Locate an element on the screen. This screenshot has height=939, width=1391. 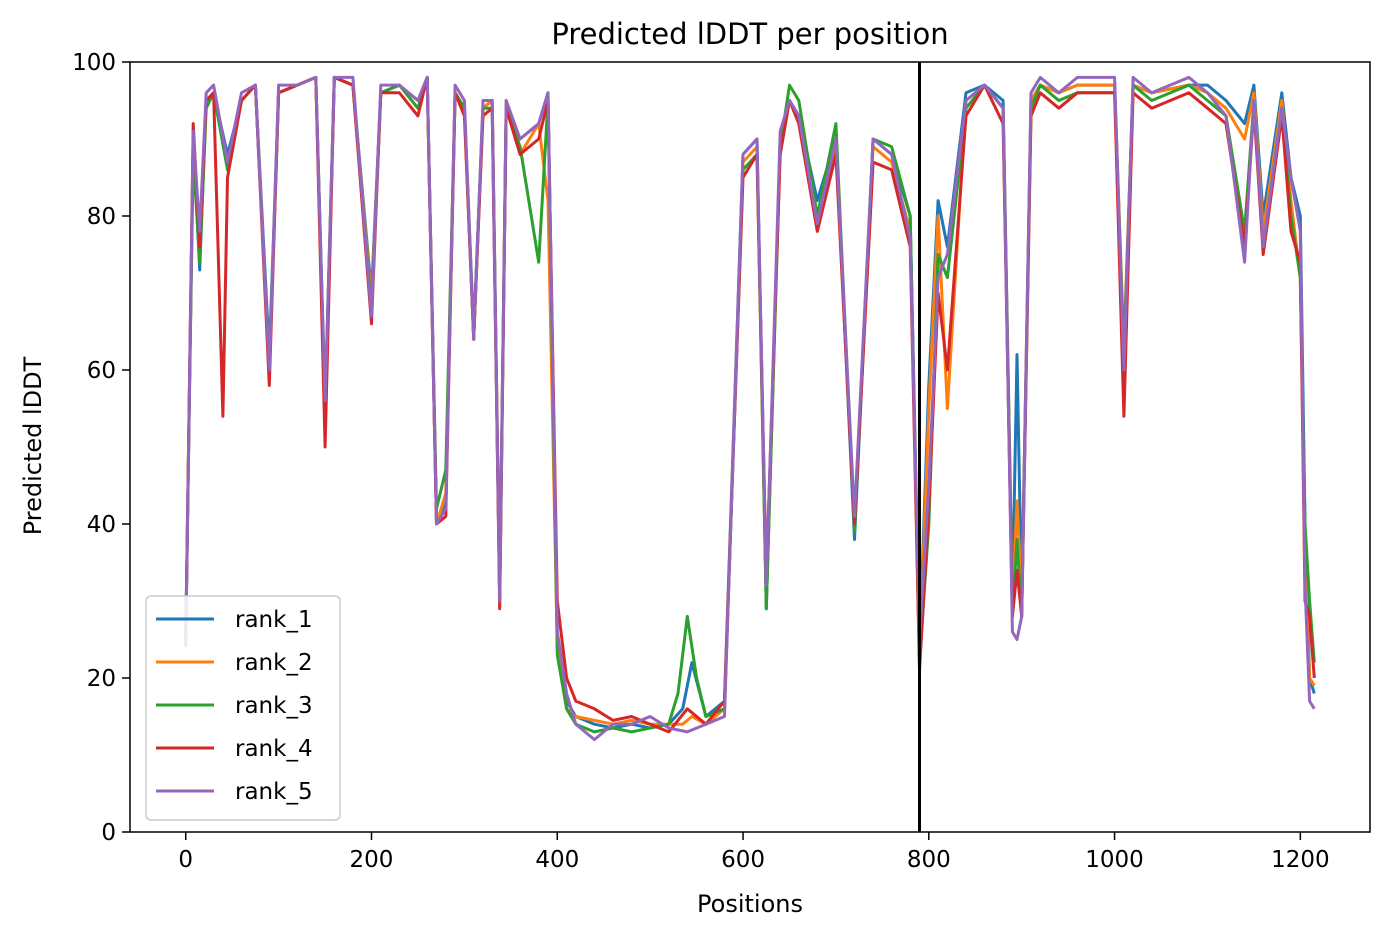
x-tick-label: 1200 is located at coordinates (1300, 860).